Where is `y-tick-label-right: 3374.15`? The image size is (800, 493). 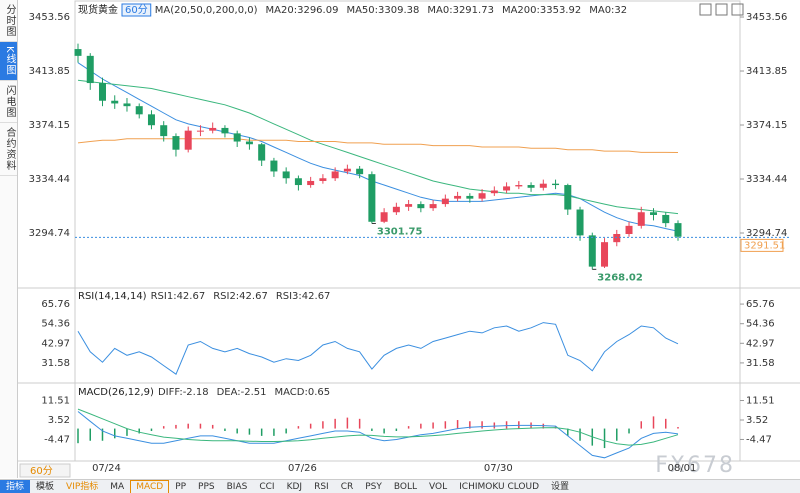 y-tick-label-right: 3374.15 is located at coordinates (766, 125).